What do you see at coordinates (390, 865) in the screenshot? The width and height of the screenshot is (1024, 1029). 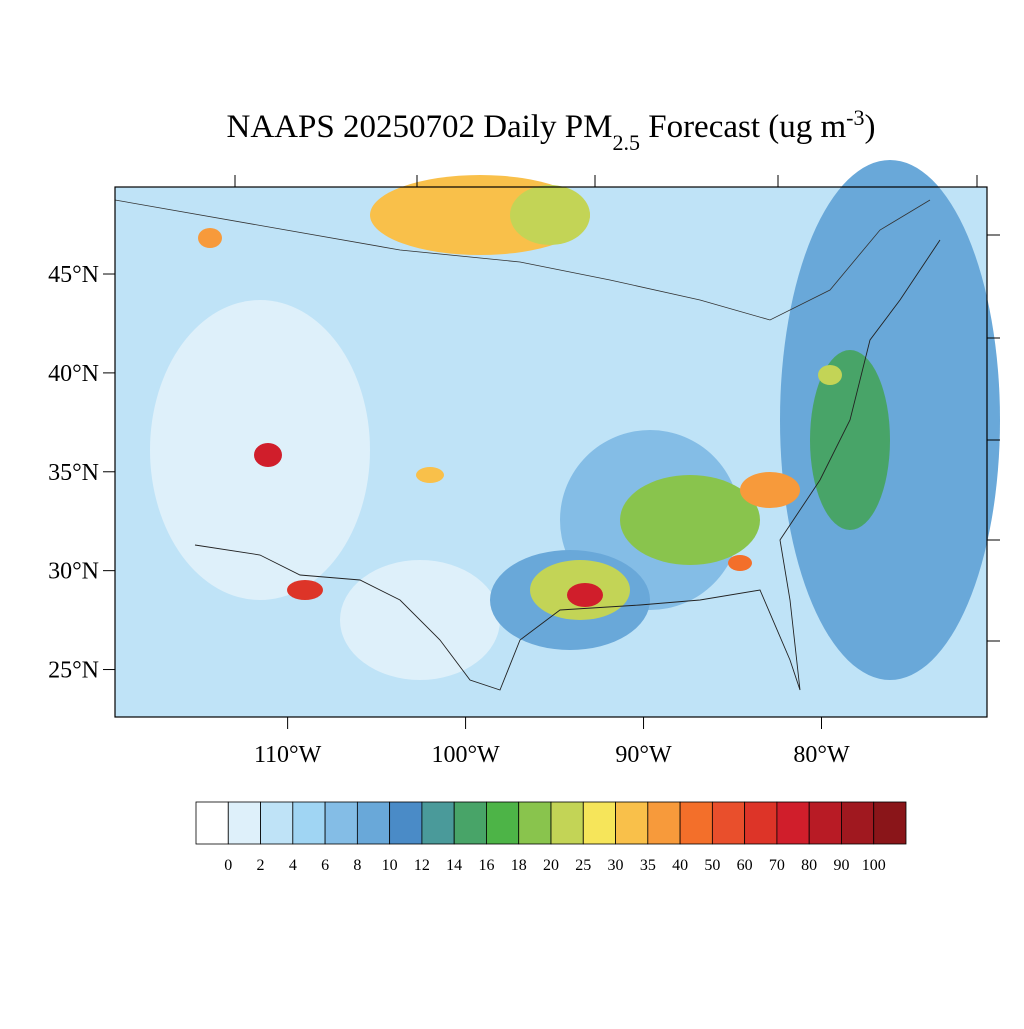 I see `colorbar-label: 10` at bounding box center [390, 865].